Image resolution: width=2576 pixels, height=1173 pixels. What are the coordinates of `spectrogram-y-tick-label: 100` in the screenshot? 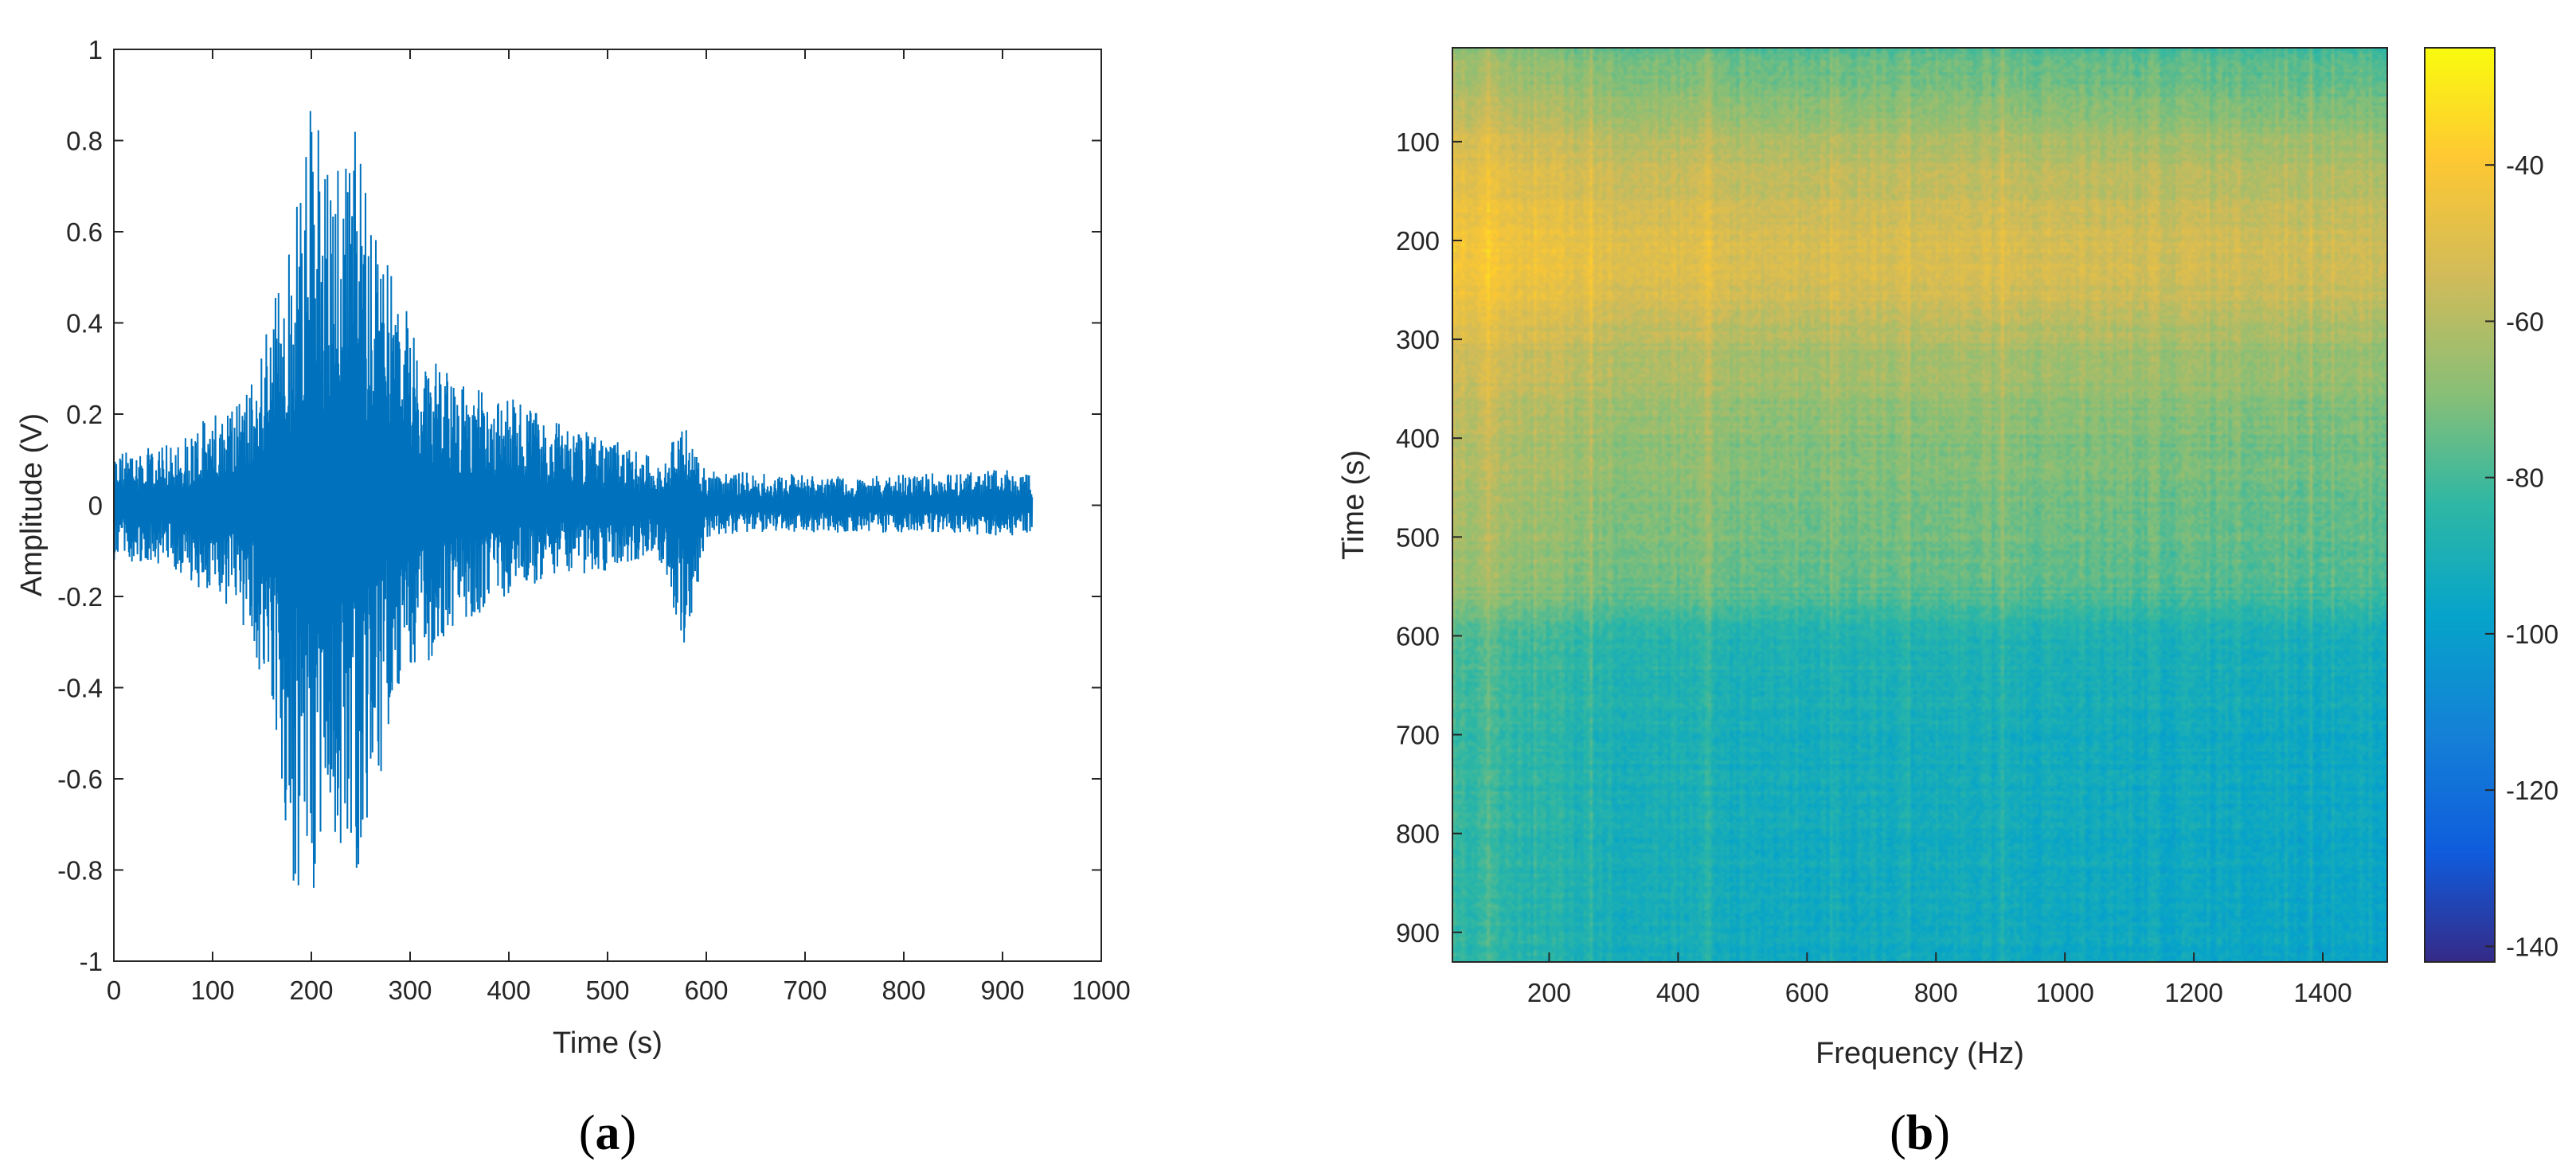 It's located at (1418, 142).